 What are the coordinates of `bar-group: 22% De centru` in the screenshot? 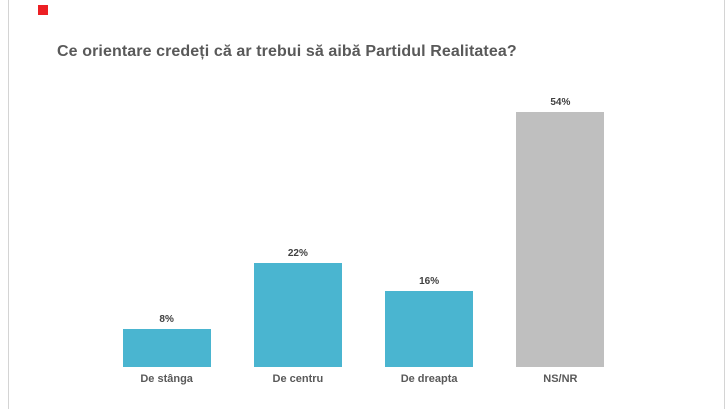 It's located at (297, 237).